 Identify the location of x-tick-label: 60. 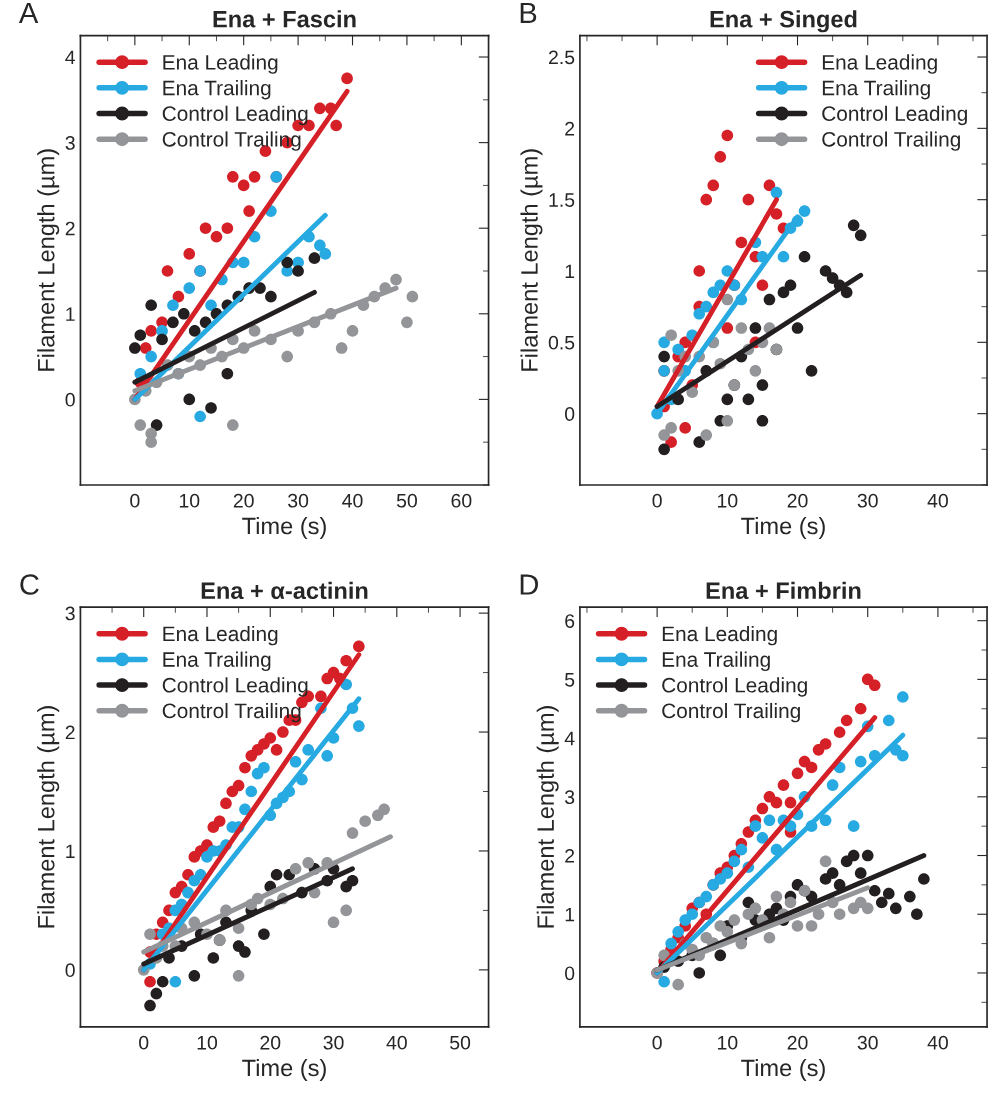
(461, 500).